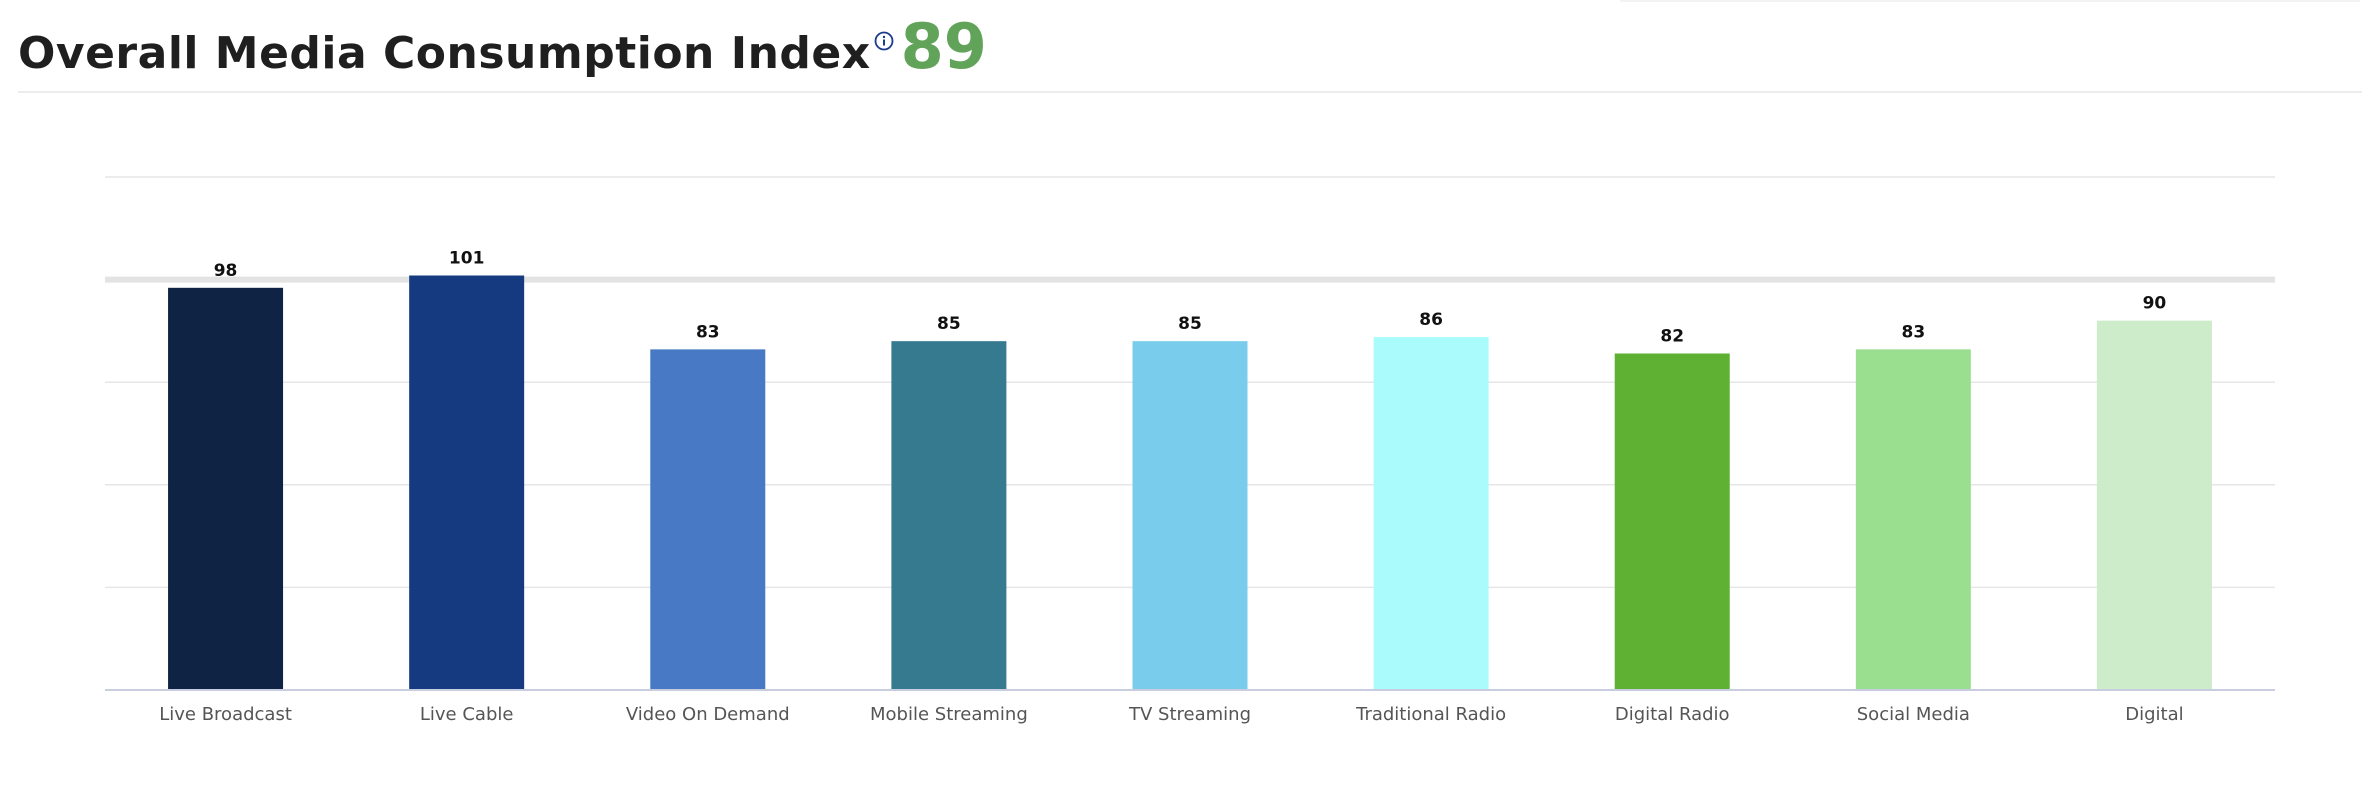 Image resolution: width=2374 pixels, height=806 pixels. Describe the element at coordinates (708, 714) in the screenshot. I see `category-label: Video On Demand` at that location.